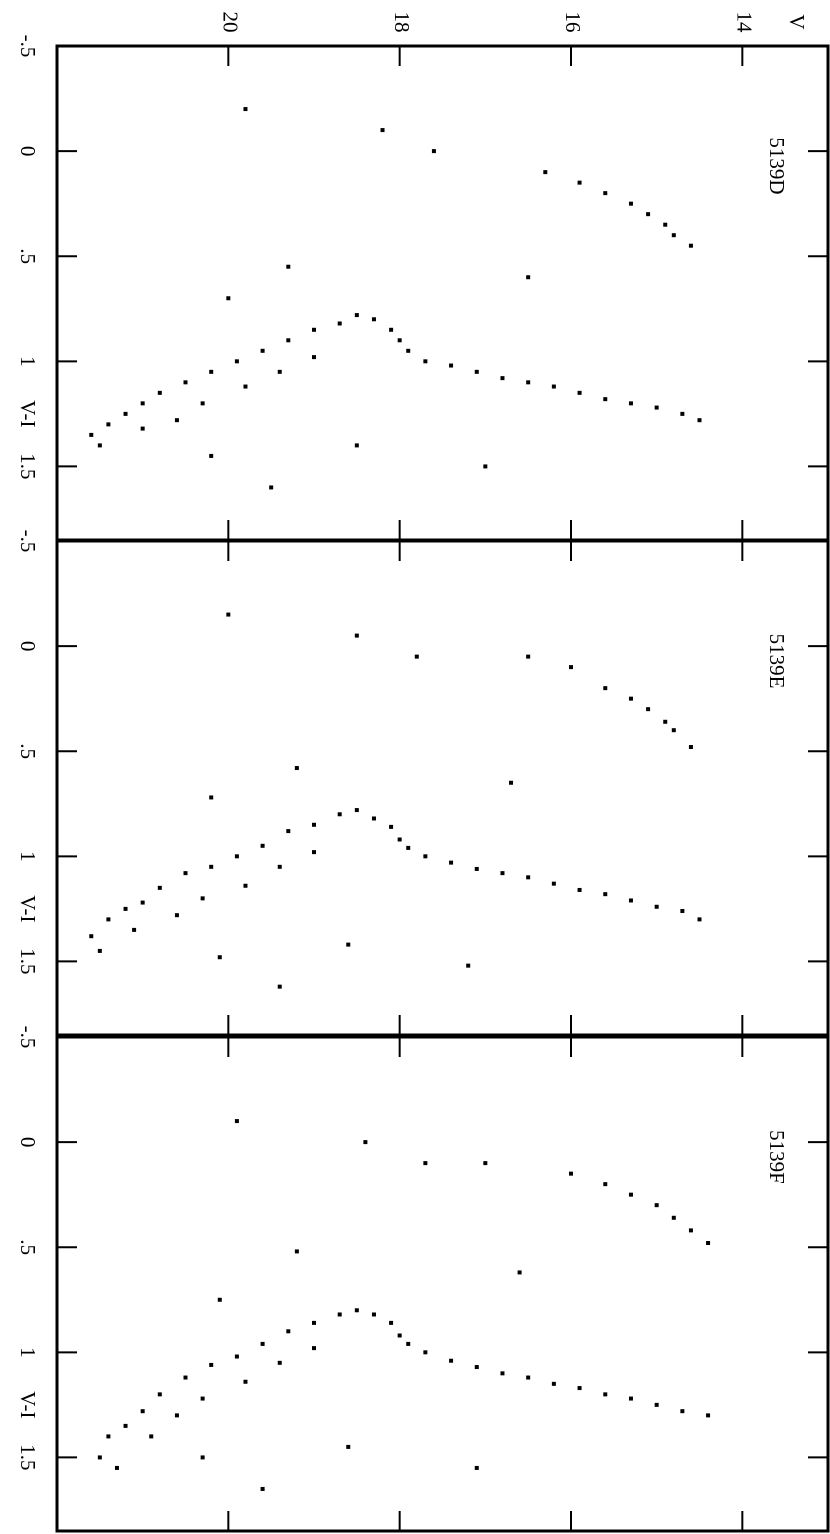 This screenshot has width=830, height=1534. What do you see at coordinates (28, 1404) in the screenshot?
I see `x-axis-label: V-I` at bounding box center [28, 1404].